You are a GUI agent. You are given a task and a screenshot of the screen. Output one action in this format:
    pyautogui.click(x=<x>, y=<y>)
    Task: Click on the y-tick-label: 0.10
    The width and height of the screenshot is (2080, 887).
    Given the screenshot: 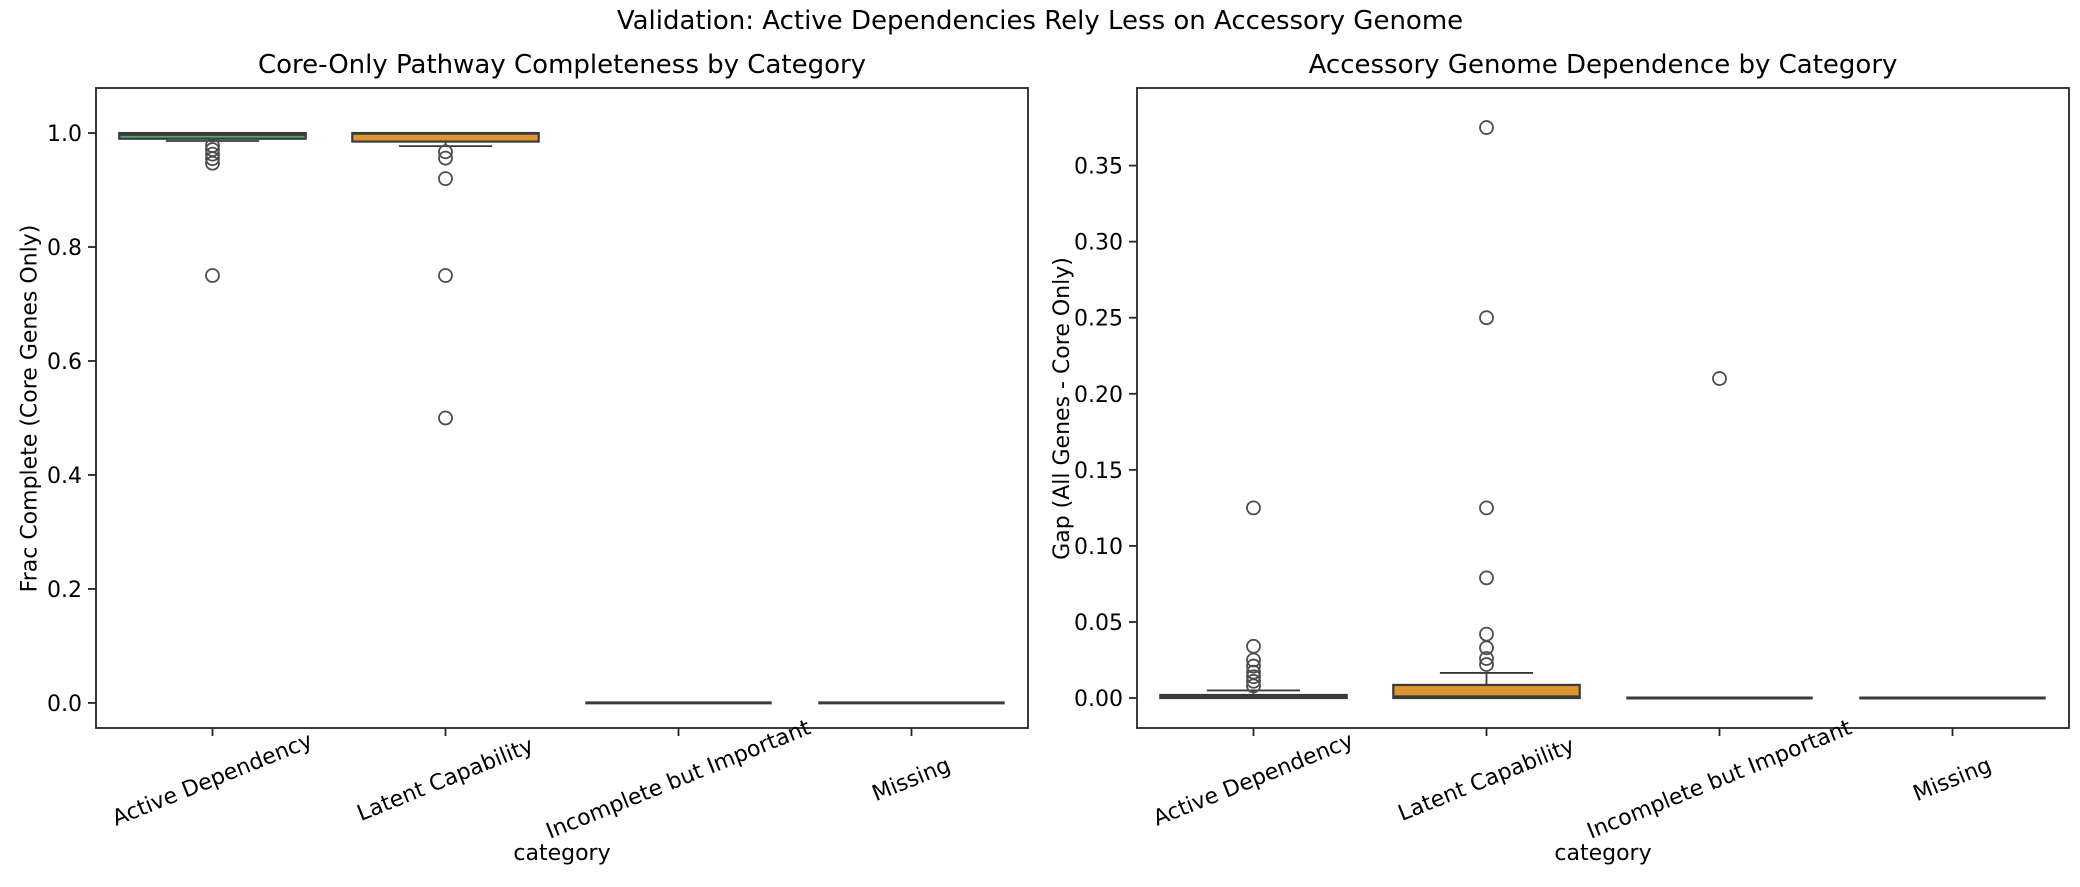 What is the action you would take?
    pyautogui.click(x=1098, y=547)
    